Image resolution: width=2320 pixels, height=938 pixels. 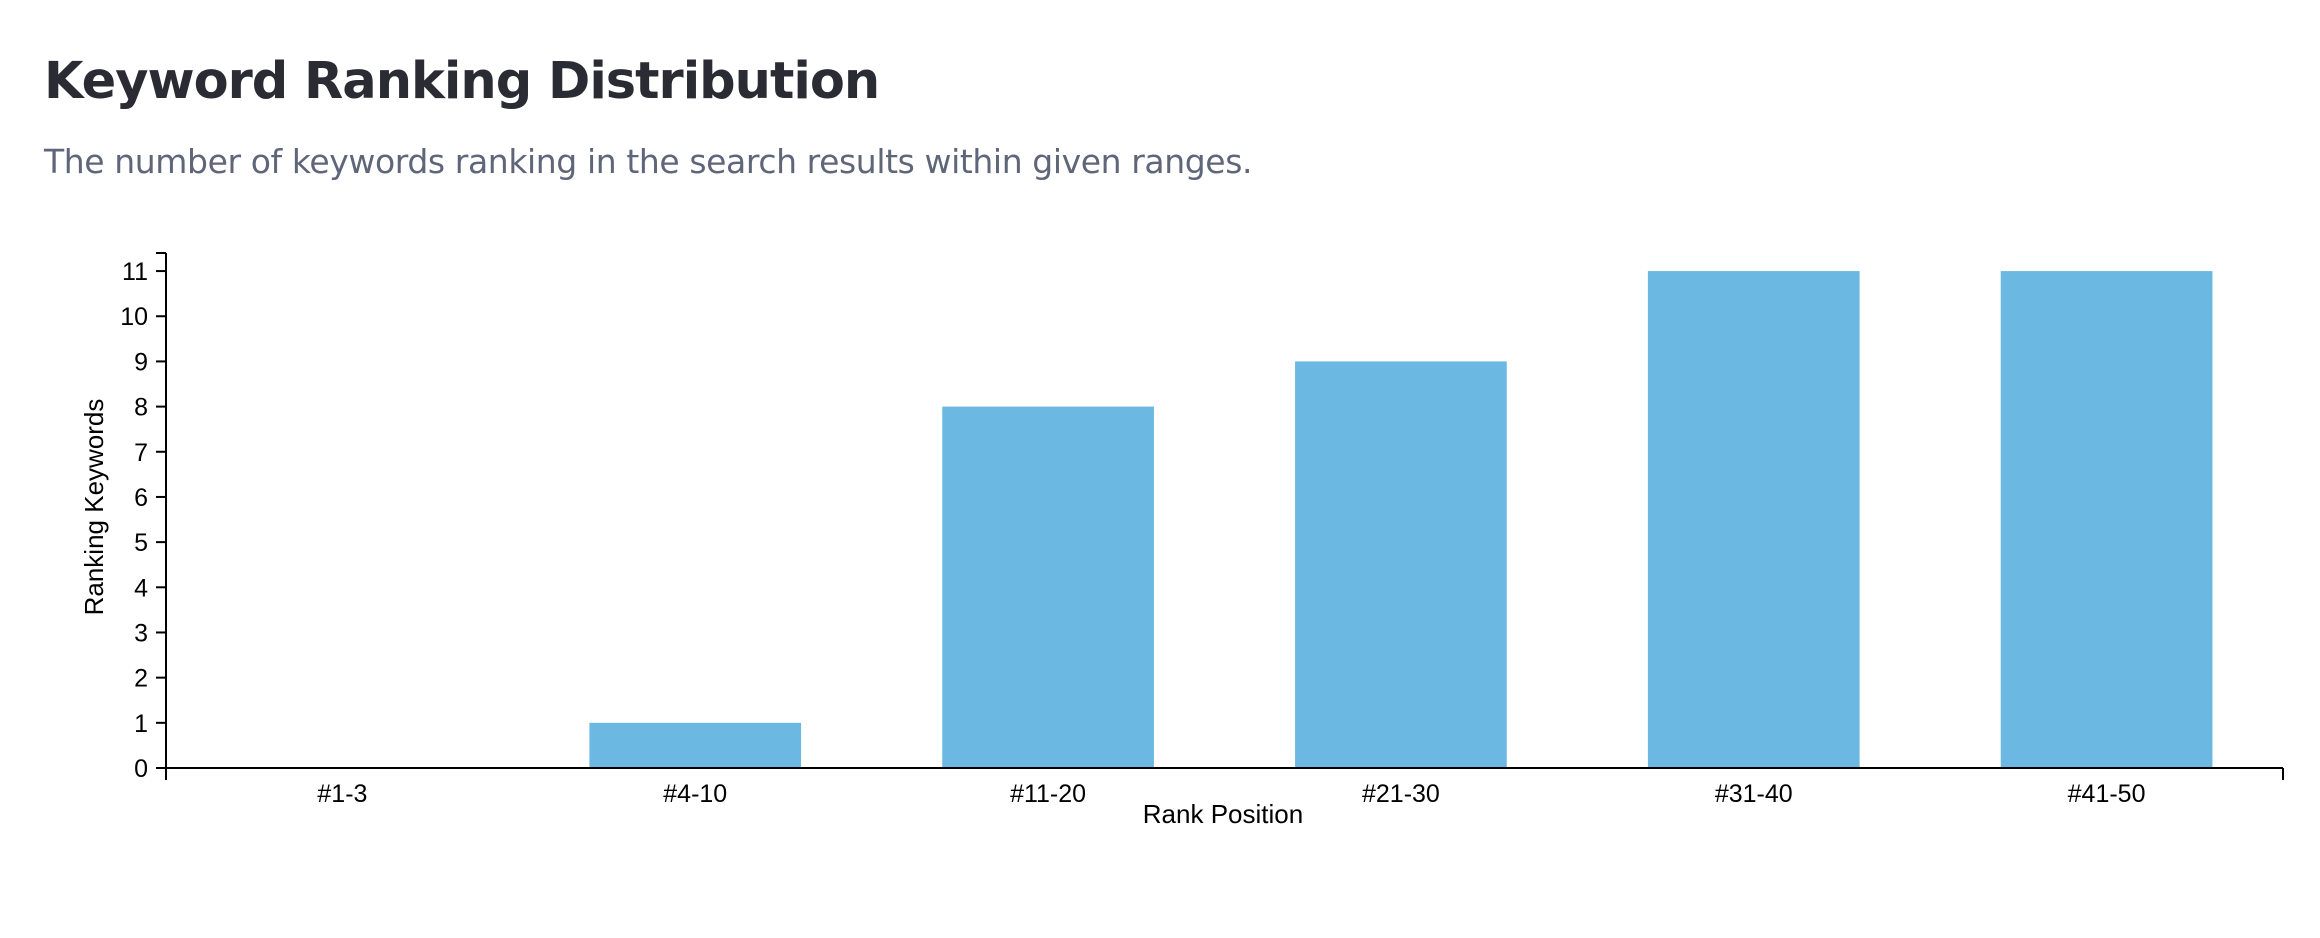 I want to click on y-tick-label: 10, so click(x=134, y=317).